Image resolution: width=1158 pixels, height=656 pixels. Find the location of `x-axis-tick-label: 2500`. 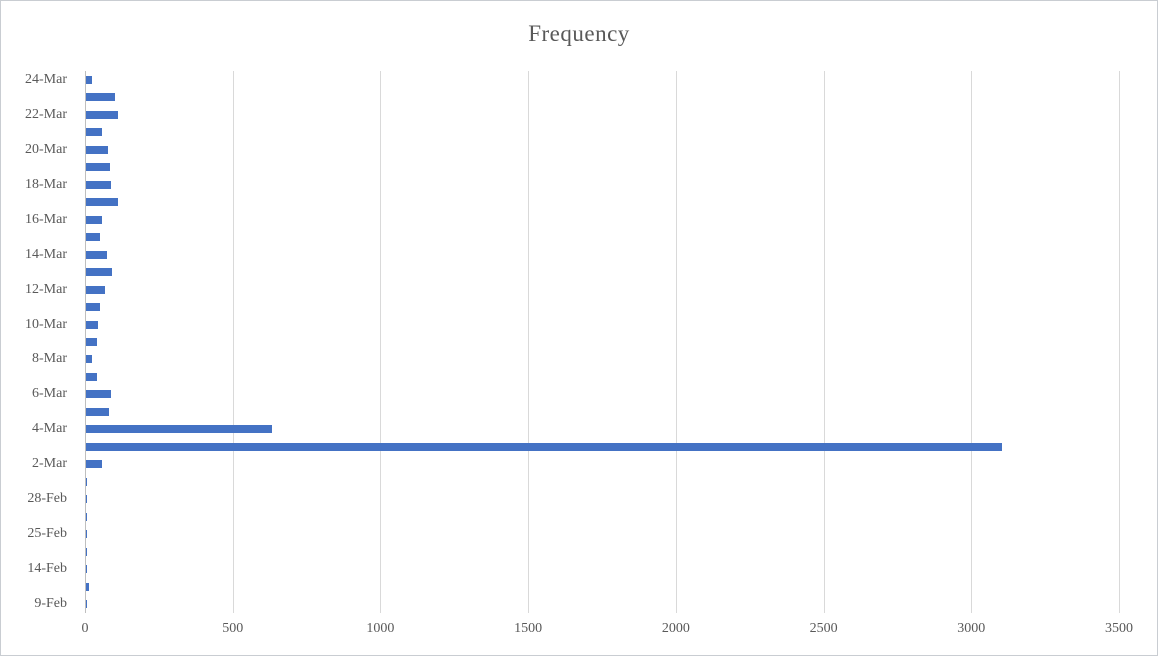

x-axis-tick-label: 2500 is located at coordinates (823, 628).